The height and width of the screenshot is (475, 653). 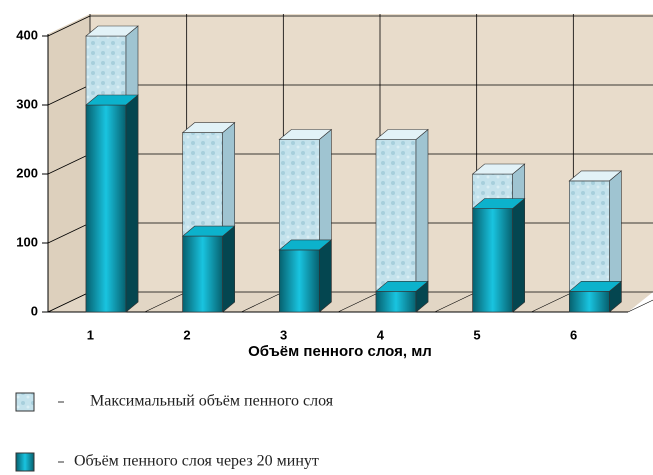 I want to click on x-tick-label: 2, so click(x=186, y=334).